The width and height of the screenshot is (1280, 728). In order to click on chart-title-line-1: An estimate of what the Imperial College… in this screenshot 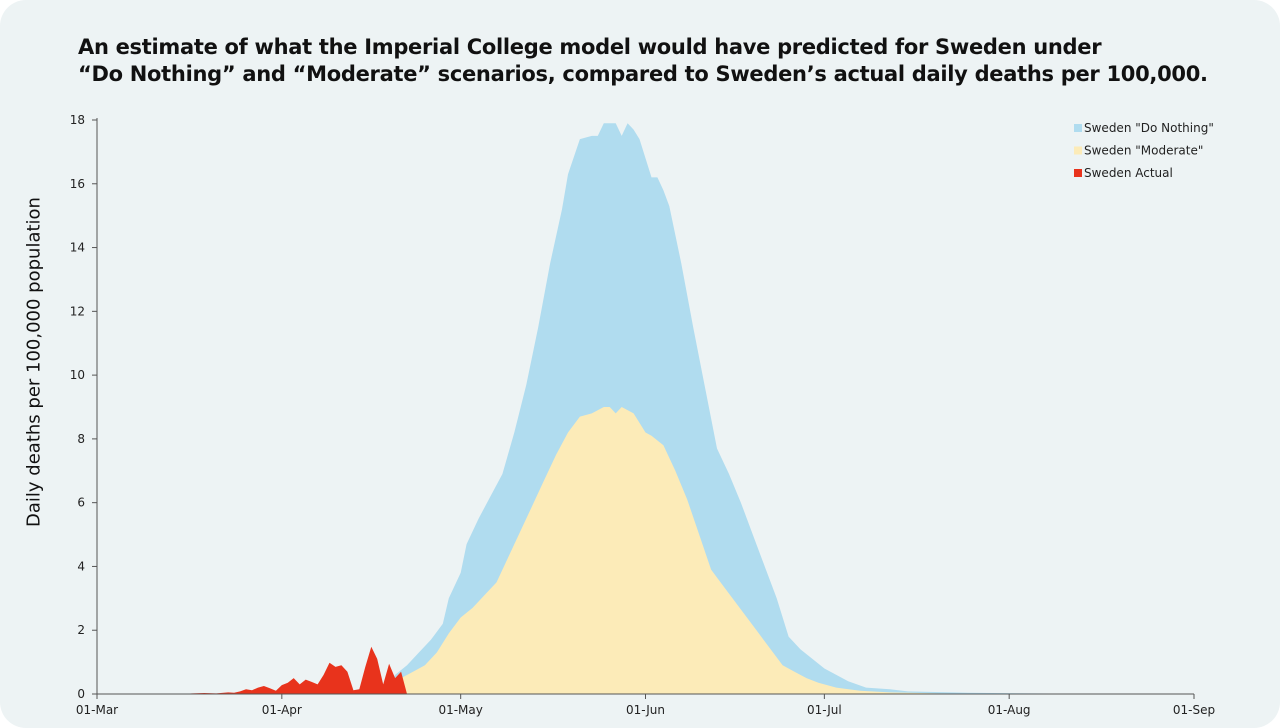, I will do `click(590, 47)`.